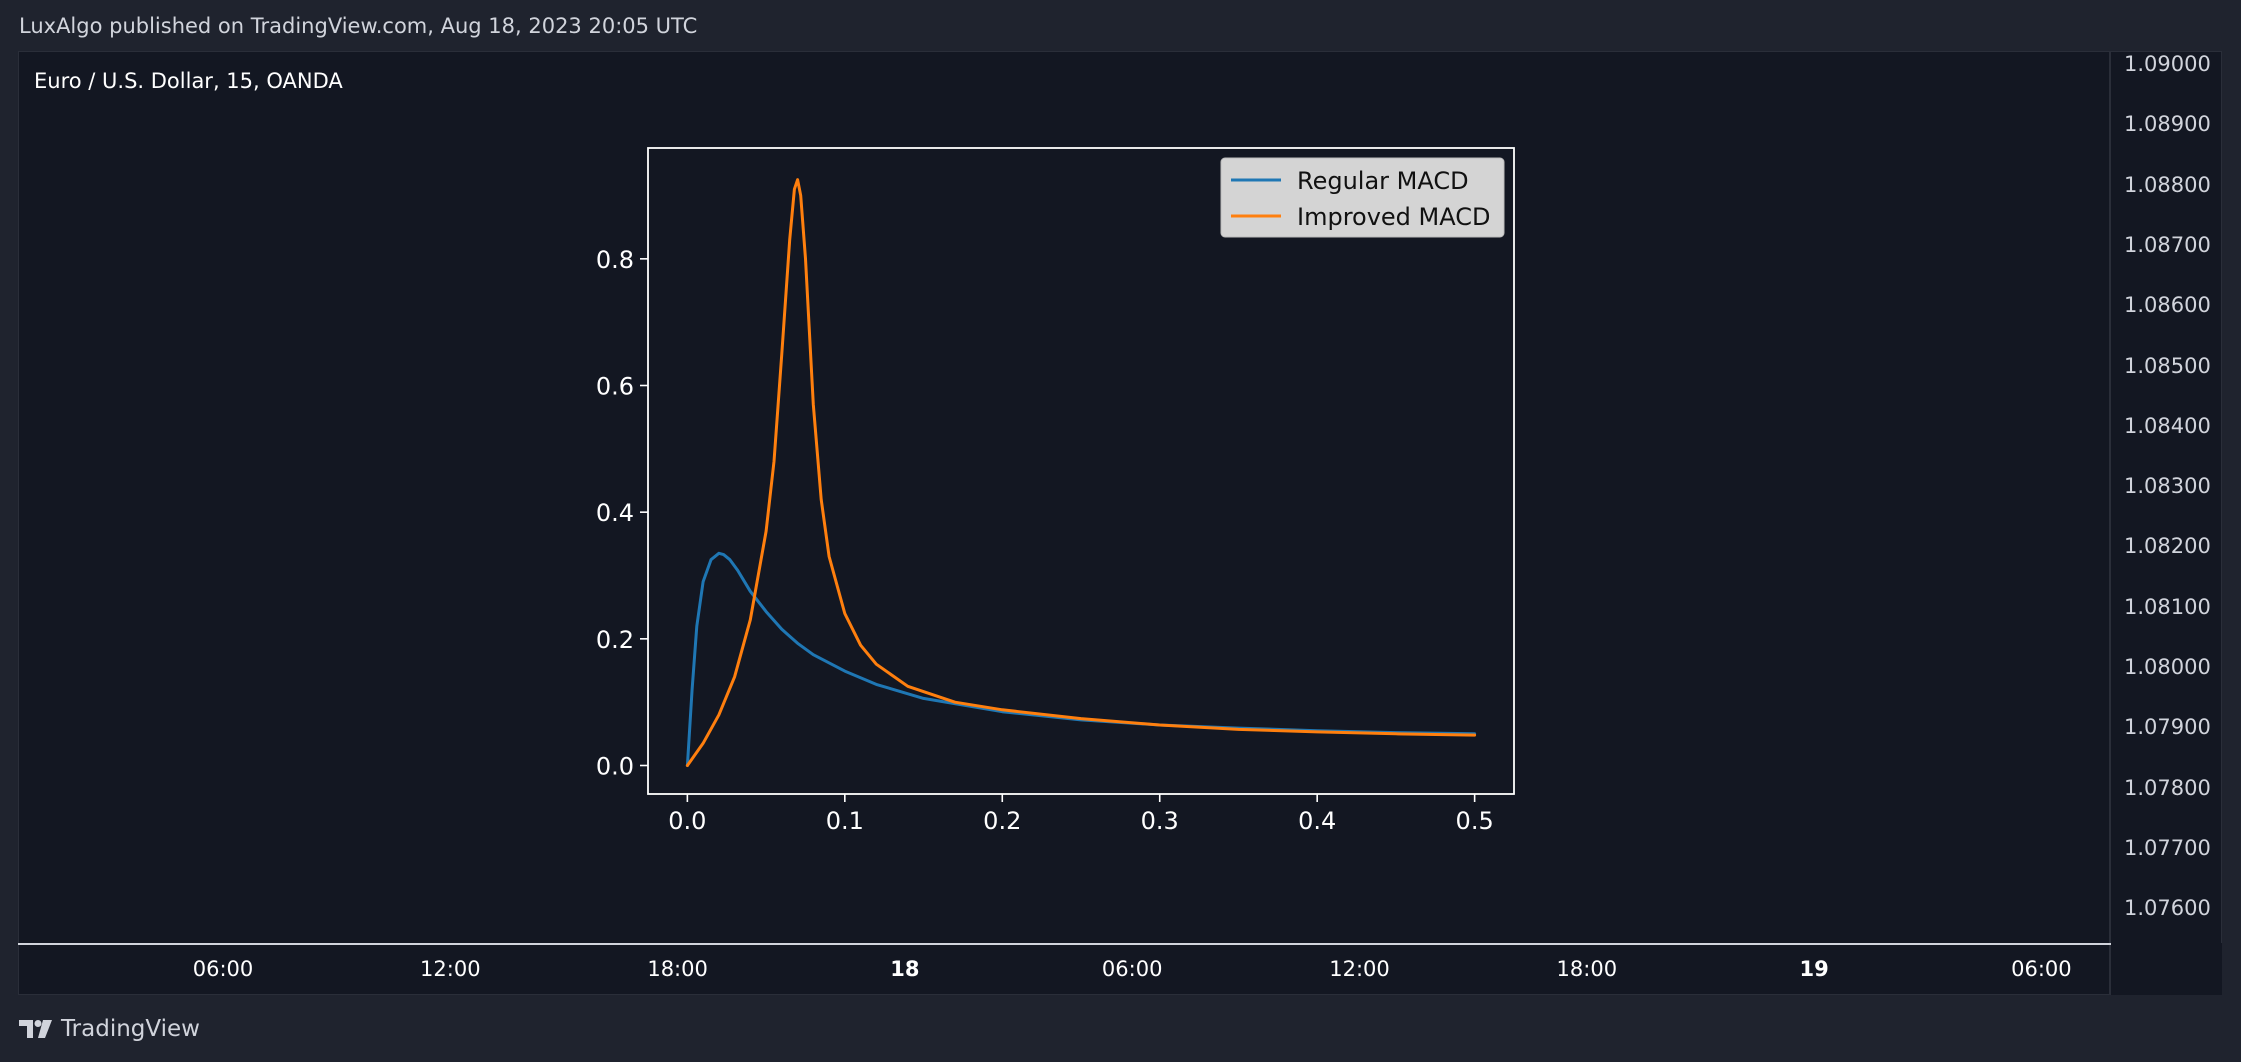  I want to click on legend-label: Improved MACD, so click(1394, 217).